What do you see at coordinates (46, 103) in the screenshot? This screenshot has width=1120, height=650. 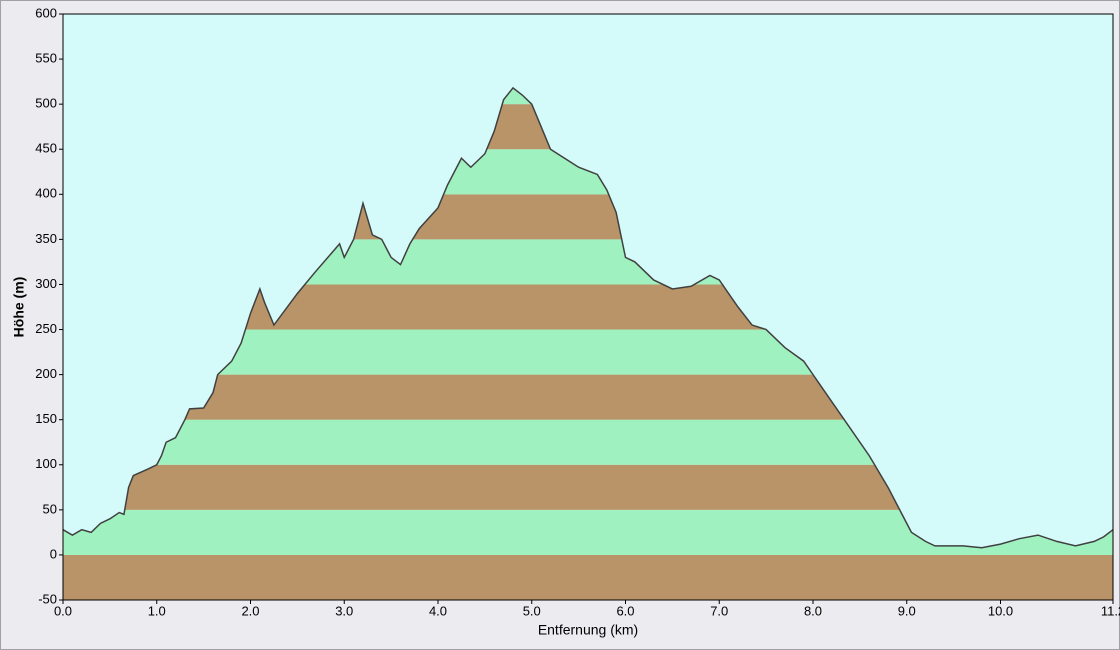 I see `y-tick-label: 500` at bounding box center [46, 103].